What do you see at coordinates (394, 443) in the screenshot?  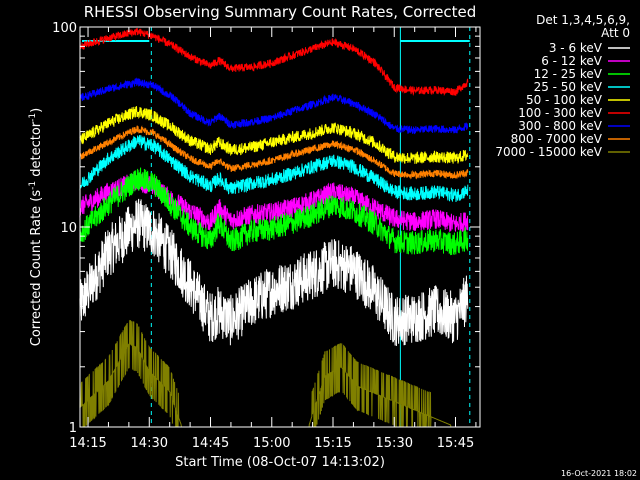 I see `x-tick-label: 15:30` at bounding box center [394, 443].